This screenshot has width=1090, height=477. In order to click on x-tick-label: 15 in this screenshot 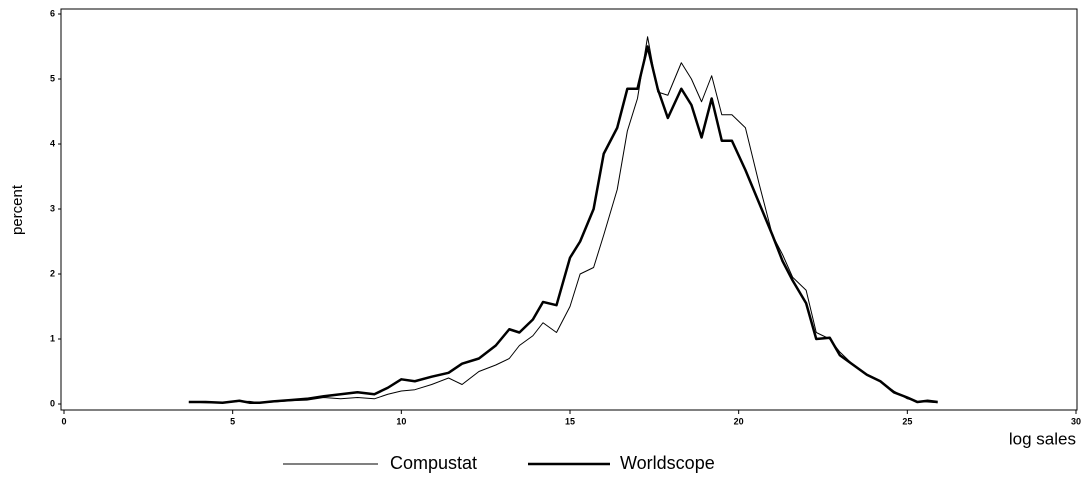, I will do `click(570, 421)`.